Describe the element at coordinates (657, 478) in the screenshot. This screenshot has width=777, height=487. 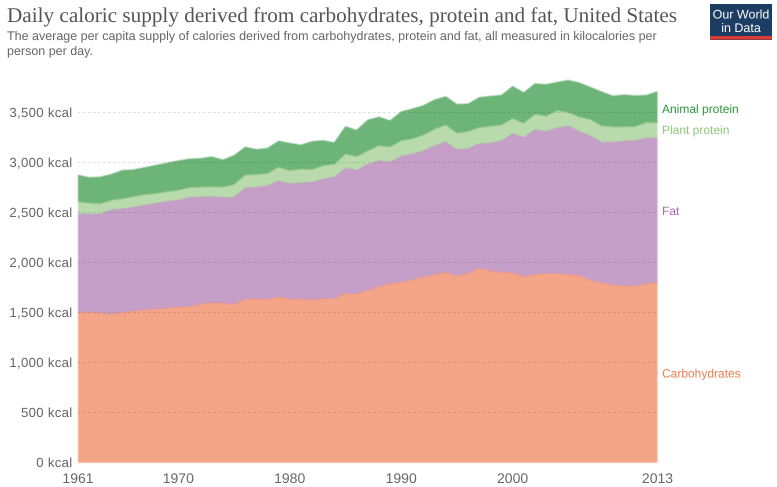
I see `svg-text: 2013` at that location.